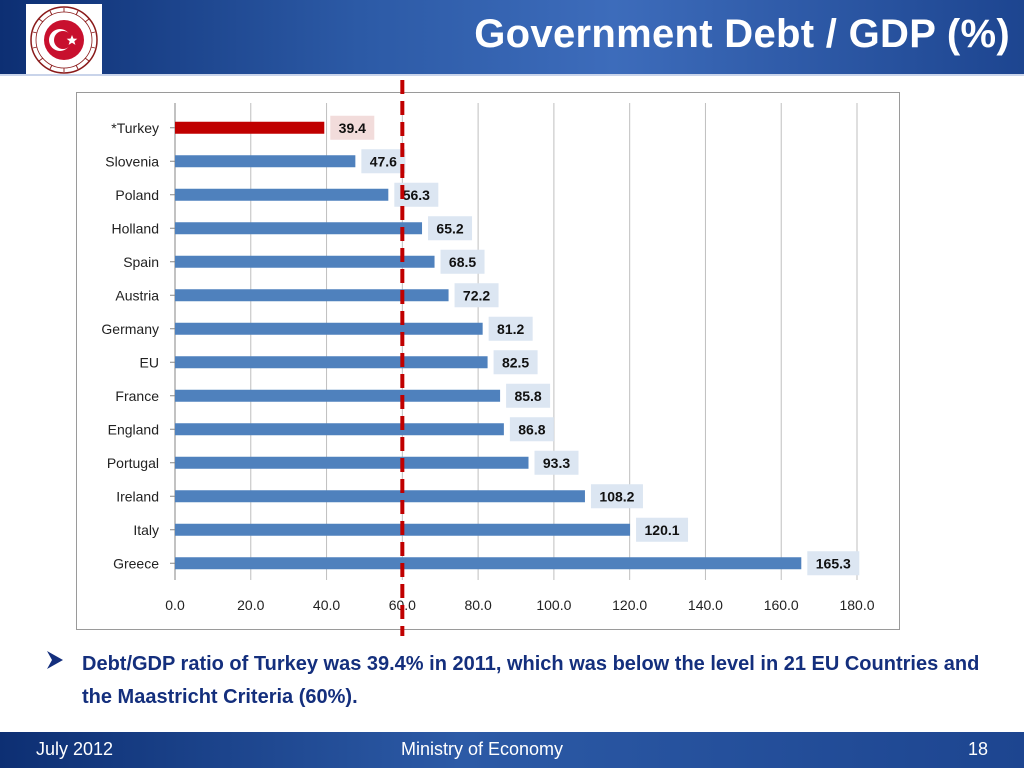 The image size is (1024, 768). Describe the element at coordinates (402, 605) in the screenshot. I see `x-tick-label: 60.0` at that location.